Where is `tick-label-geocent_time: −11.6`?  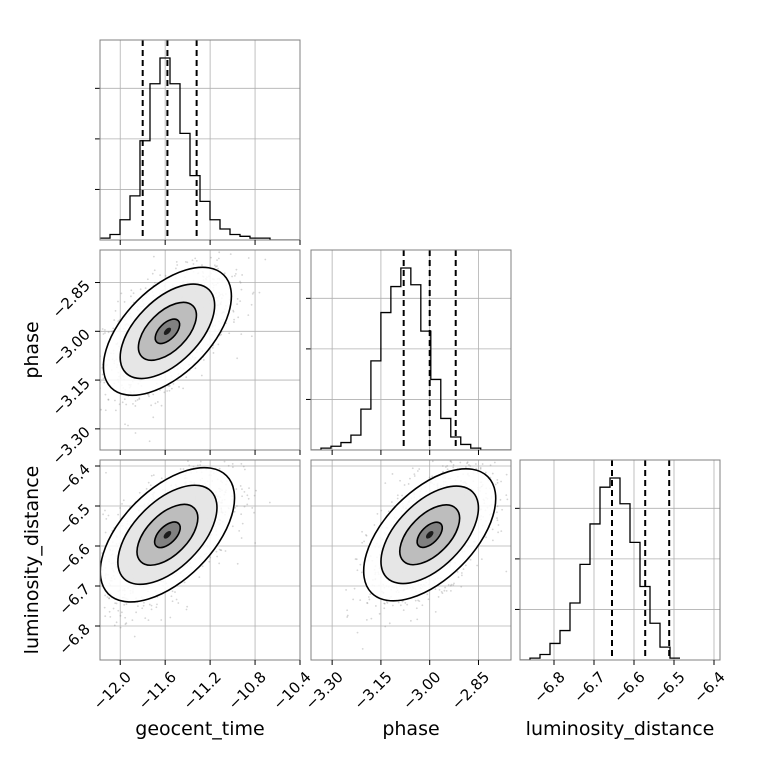
tick-label-geocent_time: −11.6 is located at coordinates (157, 690).